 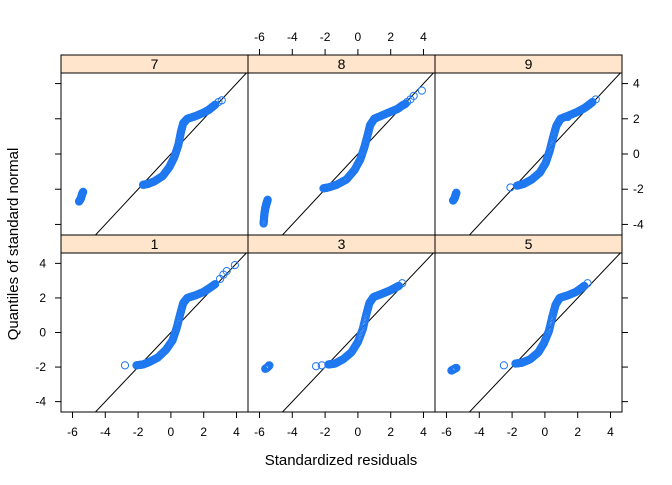 I want to click on y-tick-label: -4, so click(x=40, y=402).